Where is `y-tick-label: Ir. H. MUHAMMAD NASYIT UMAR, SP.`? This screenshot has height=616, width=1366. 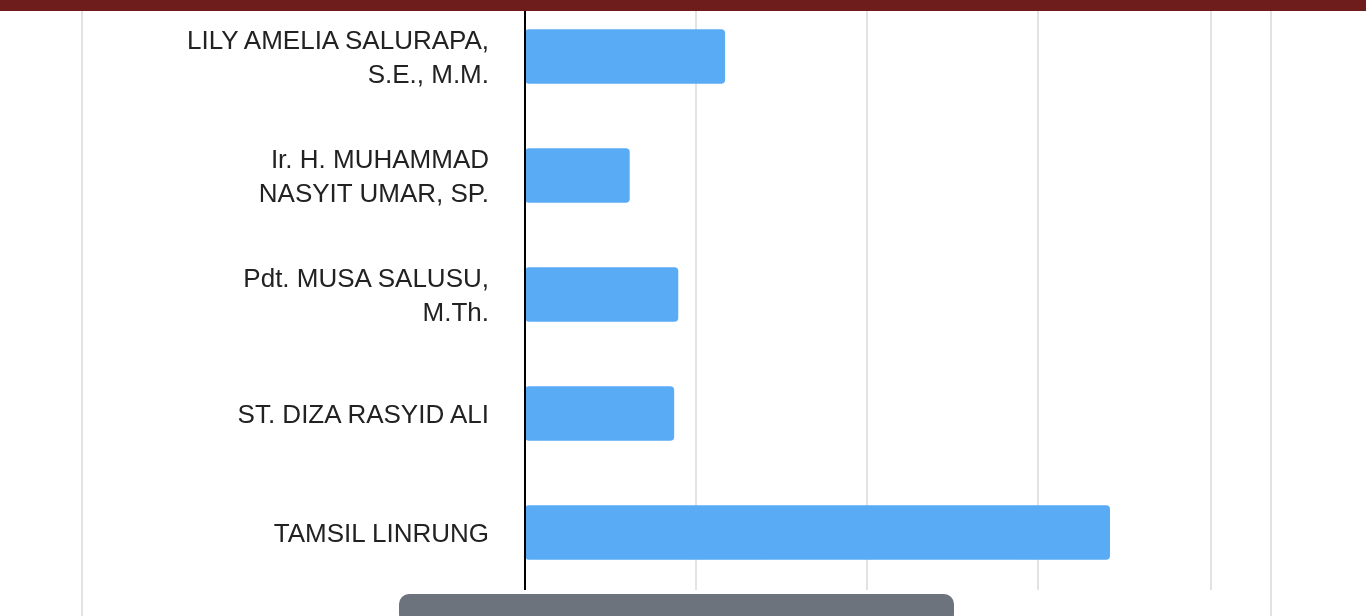 y-tick-label: Ir. H. MUHAMMAD NASYIT UMAR, SP. is located at coordinates (373, 175).